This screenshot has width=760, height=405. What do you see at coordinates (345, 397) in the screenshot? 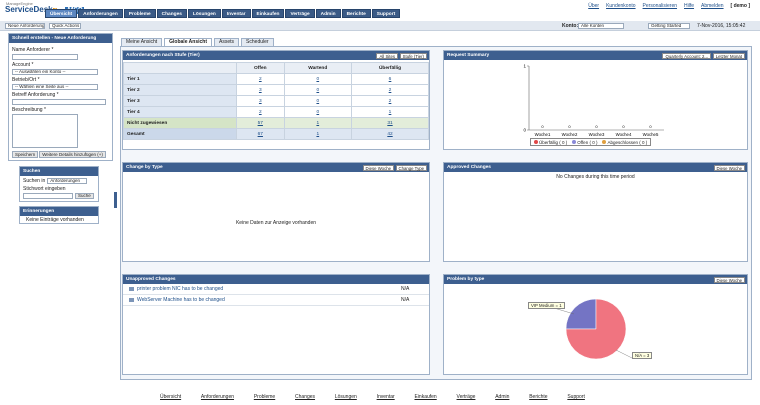
I see `footer-link: Lösungen` at bounding box center [345, 397].